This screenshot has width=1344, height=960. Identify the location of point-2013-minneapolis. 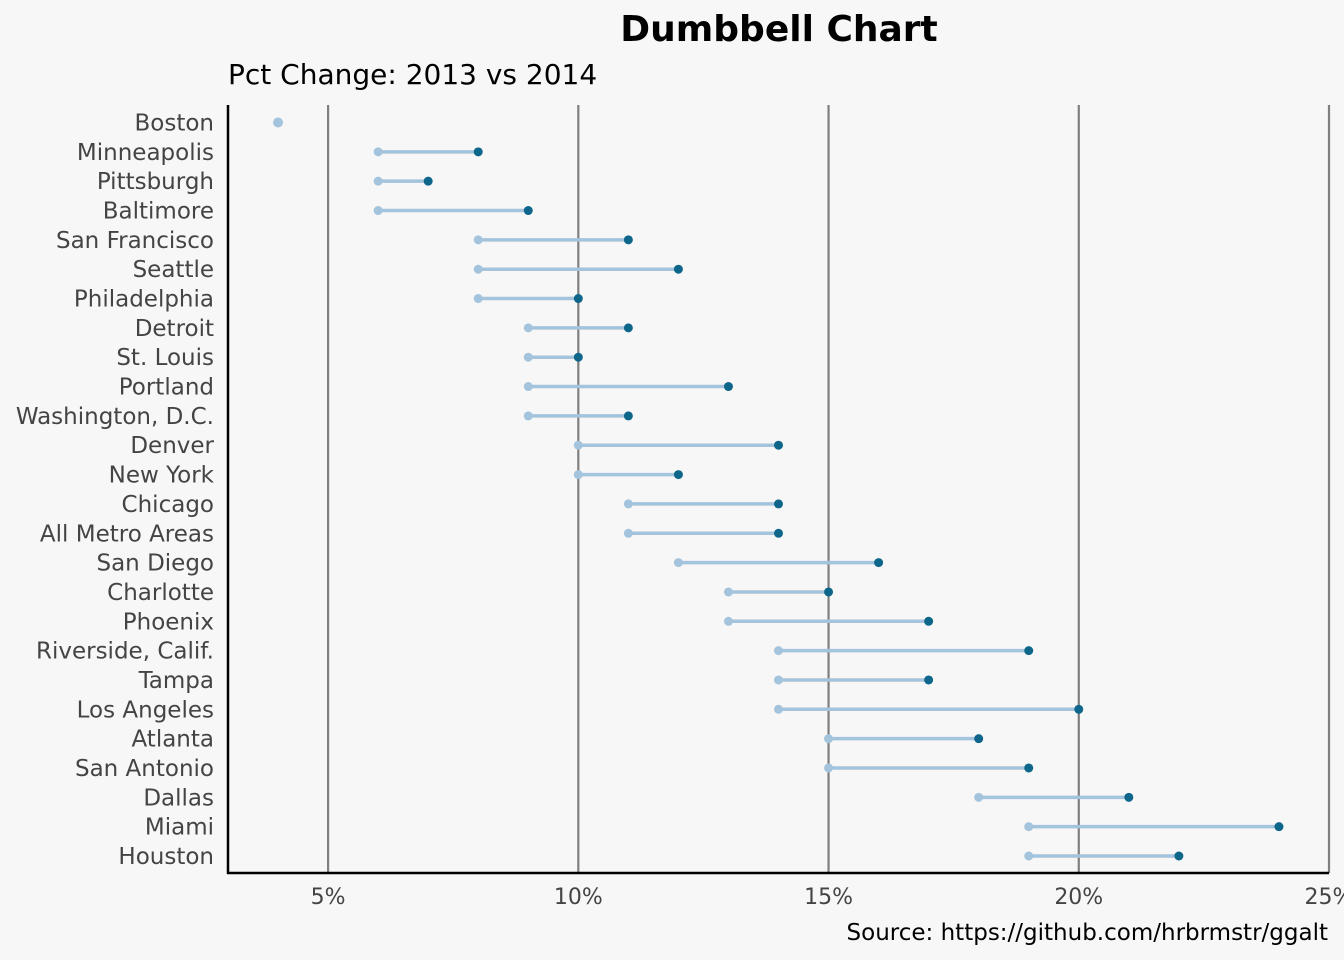
(378, 152).